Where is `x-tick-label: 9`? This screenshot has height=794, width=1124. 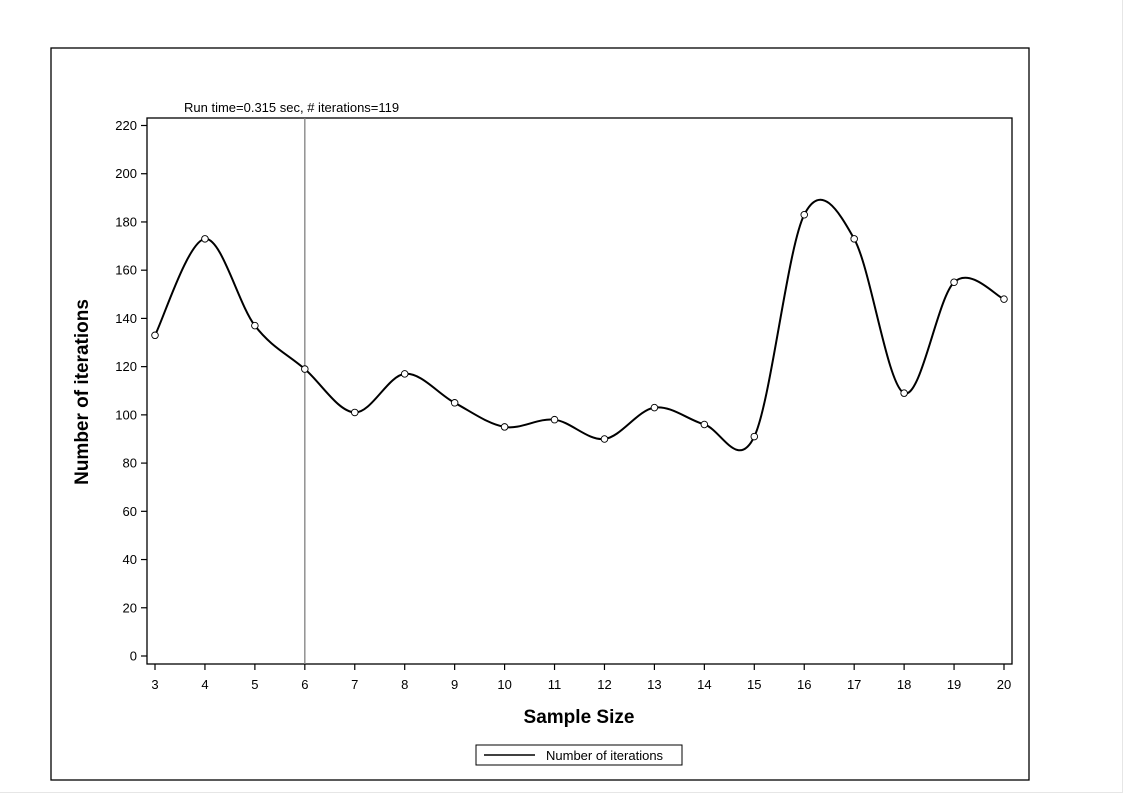
x-tick-label: 9 is located at coordinates (454, 684).